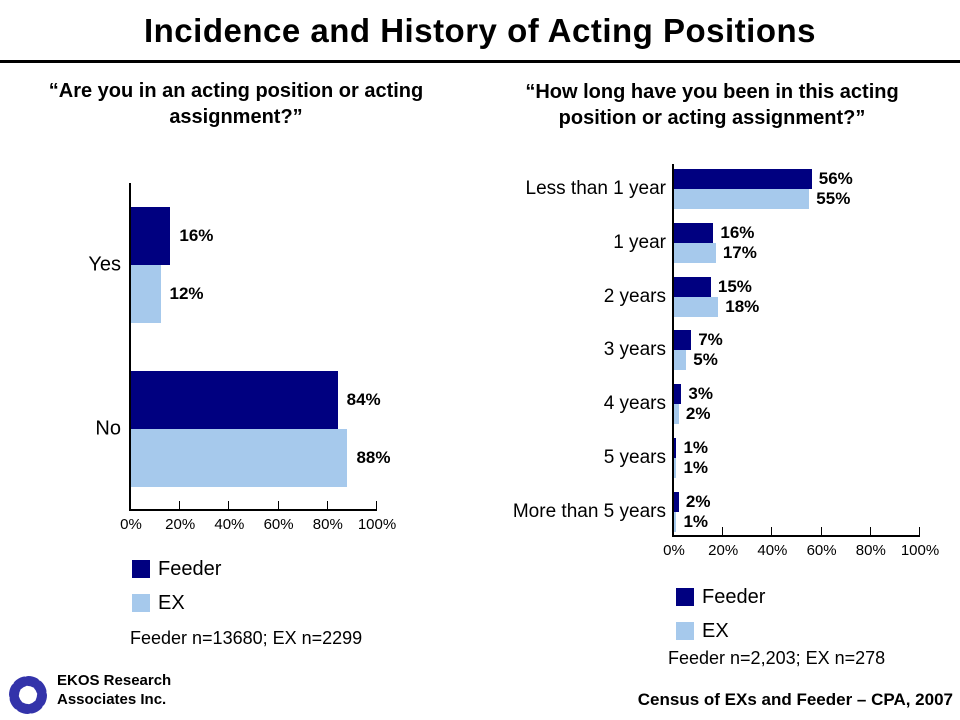  I want to click on bar-value-label: 17%, so click(739, 252).